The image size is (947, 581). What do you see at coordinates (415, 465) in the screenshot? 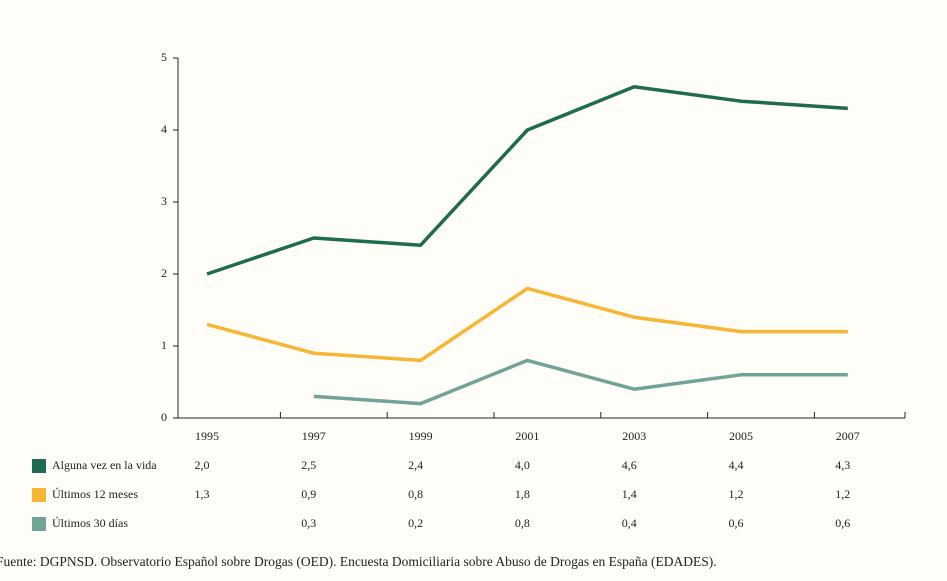
I see `table-value: 2,4` at bounding box center [415, 465].